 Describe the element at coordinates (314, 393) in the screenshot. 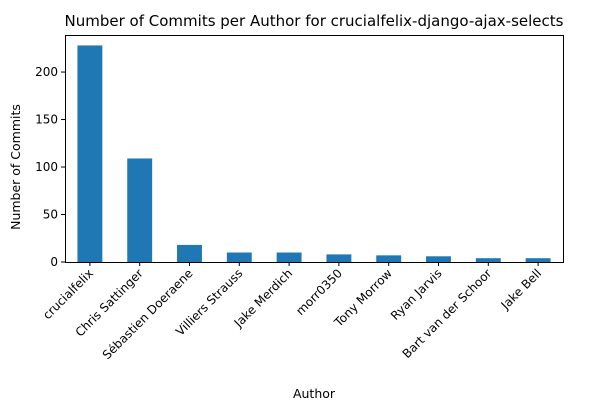

I see `x-axis-label: Author` at that location.